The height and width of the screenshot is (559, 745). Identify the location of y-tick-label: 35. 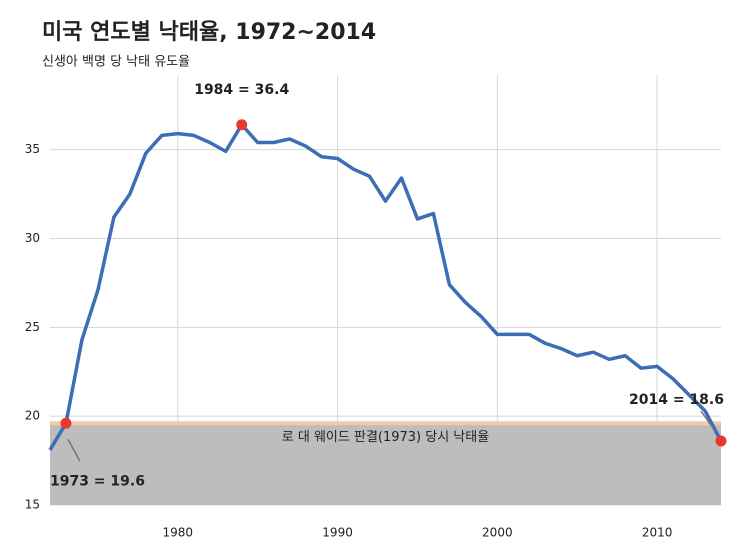
(32, 149).